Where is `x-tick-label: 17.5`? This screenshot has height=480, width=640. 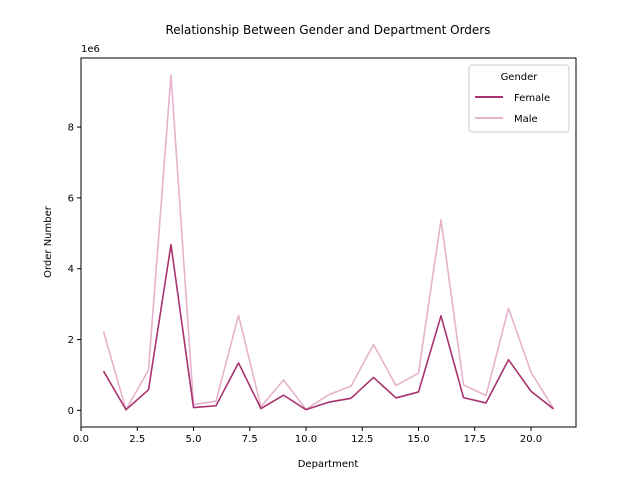 x-tick-label: 17.5 is located at coordinates (475, 439).